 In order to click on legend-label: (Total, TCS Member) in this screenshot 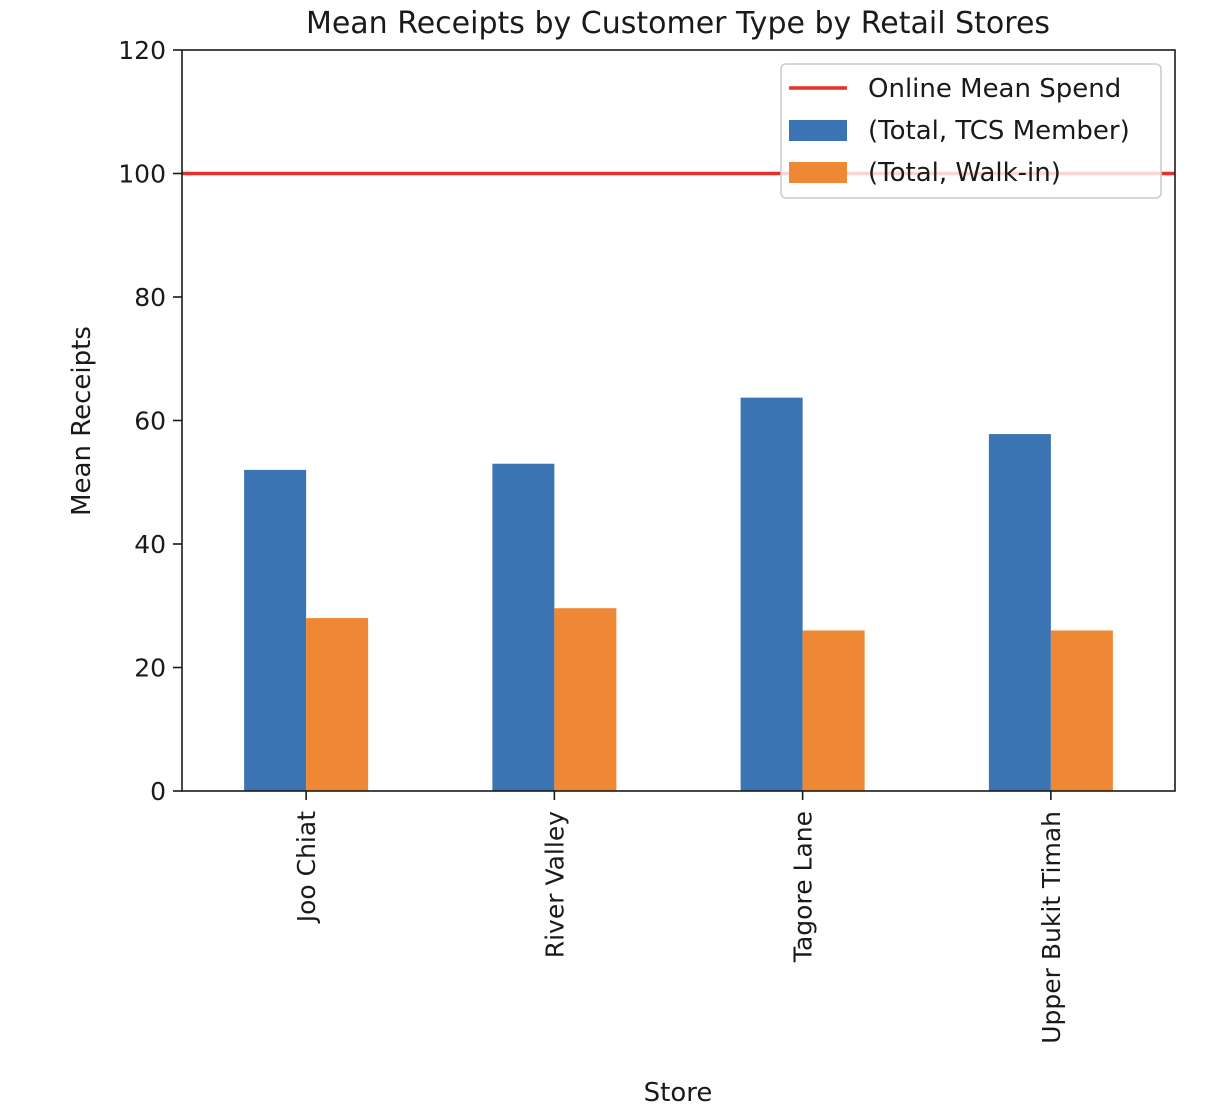, I will do `click(999, 131)`.